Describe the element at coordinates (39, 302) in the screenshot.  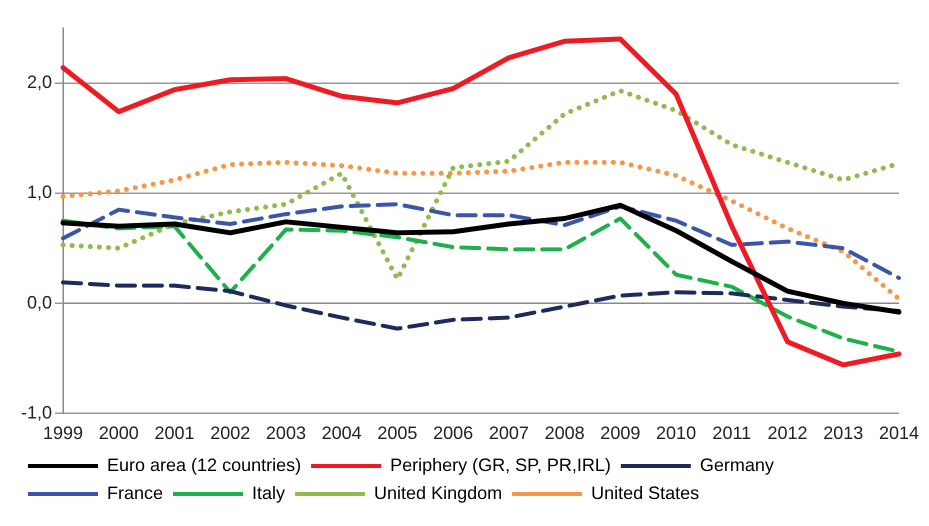
I see `y-tick-label: 0,0` at that location.